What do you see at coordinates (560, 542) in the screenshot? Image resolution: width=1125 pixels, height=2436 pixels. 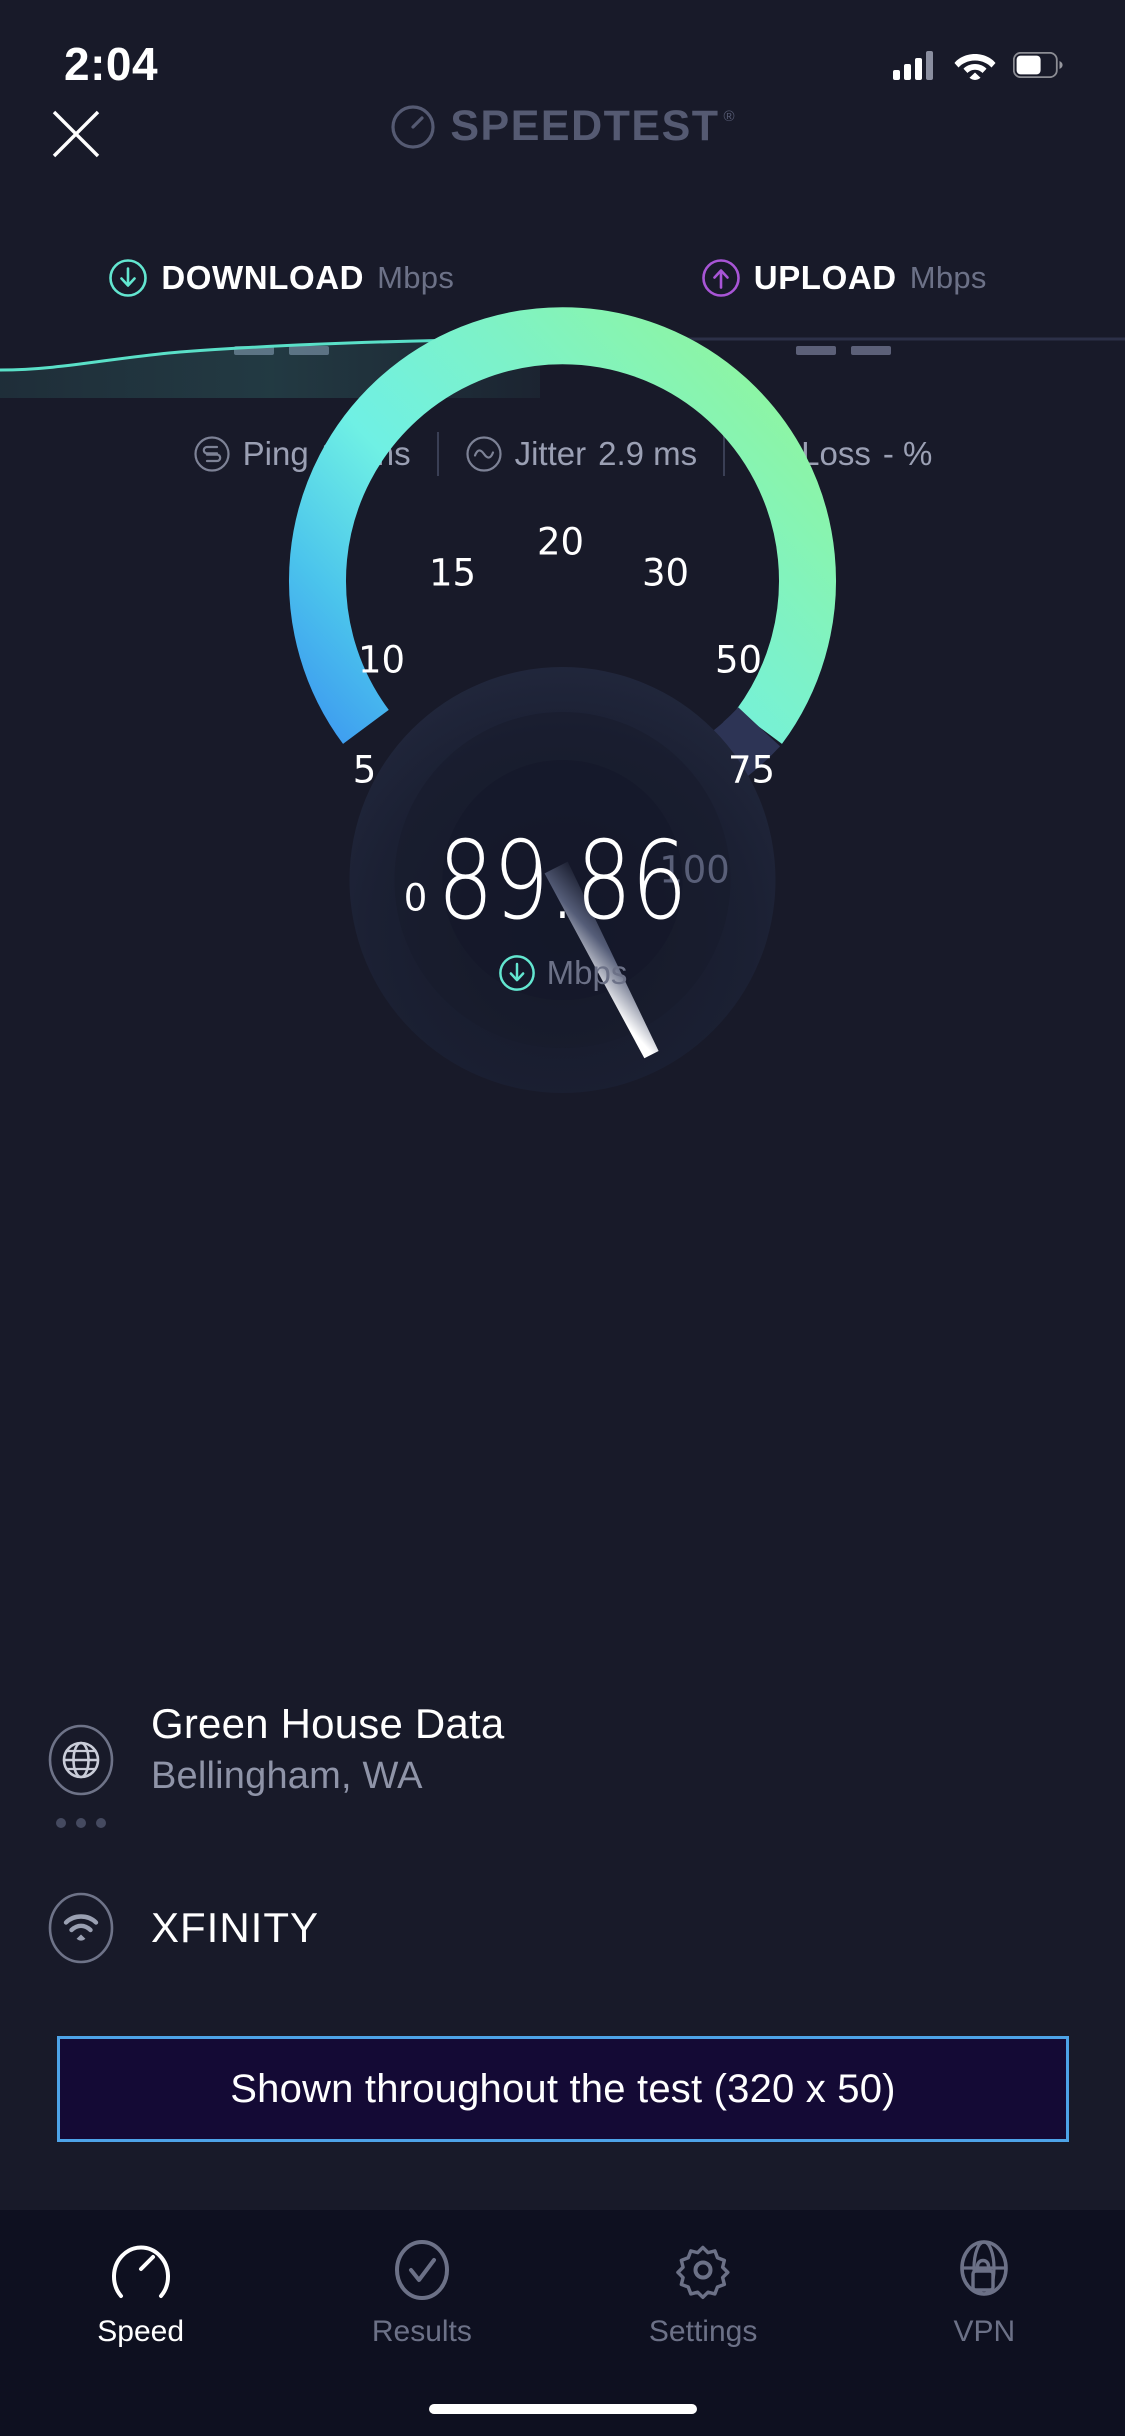 I see `gauge-tick-20: 20` at bounding box center [560, 542].